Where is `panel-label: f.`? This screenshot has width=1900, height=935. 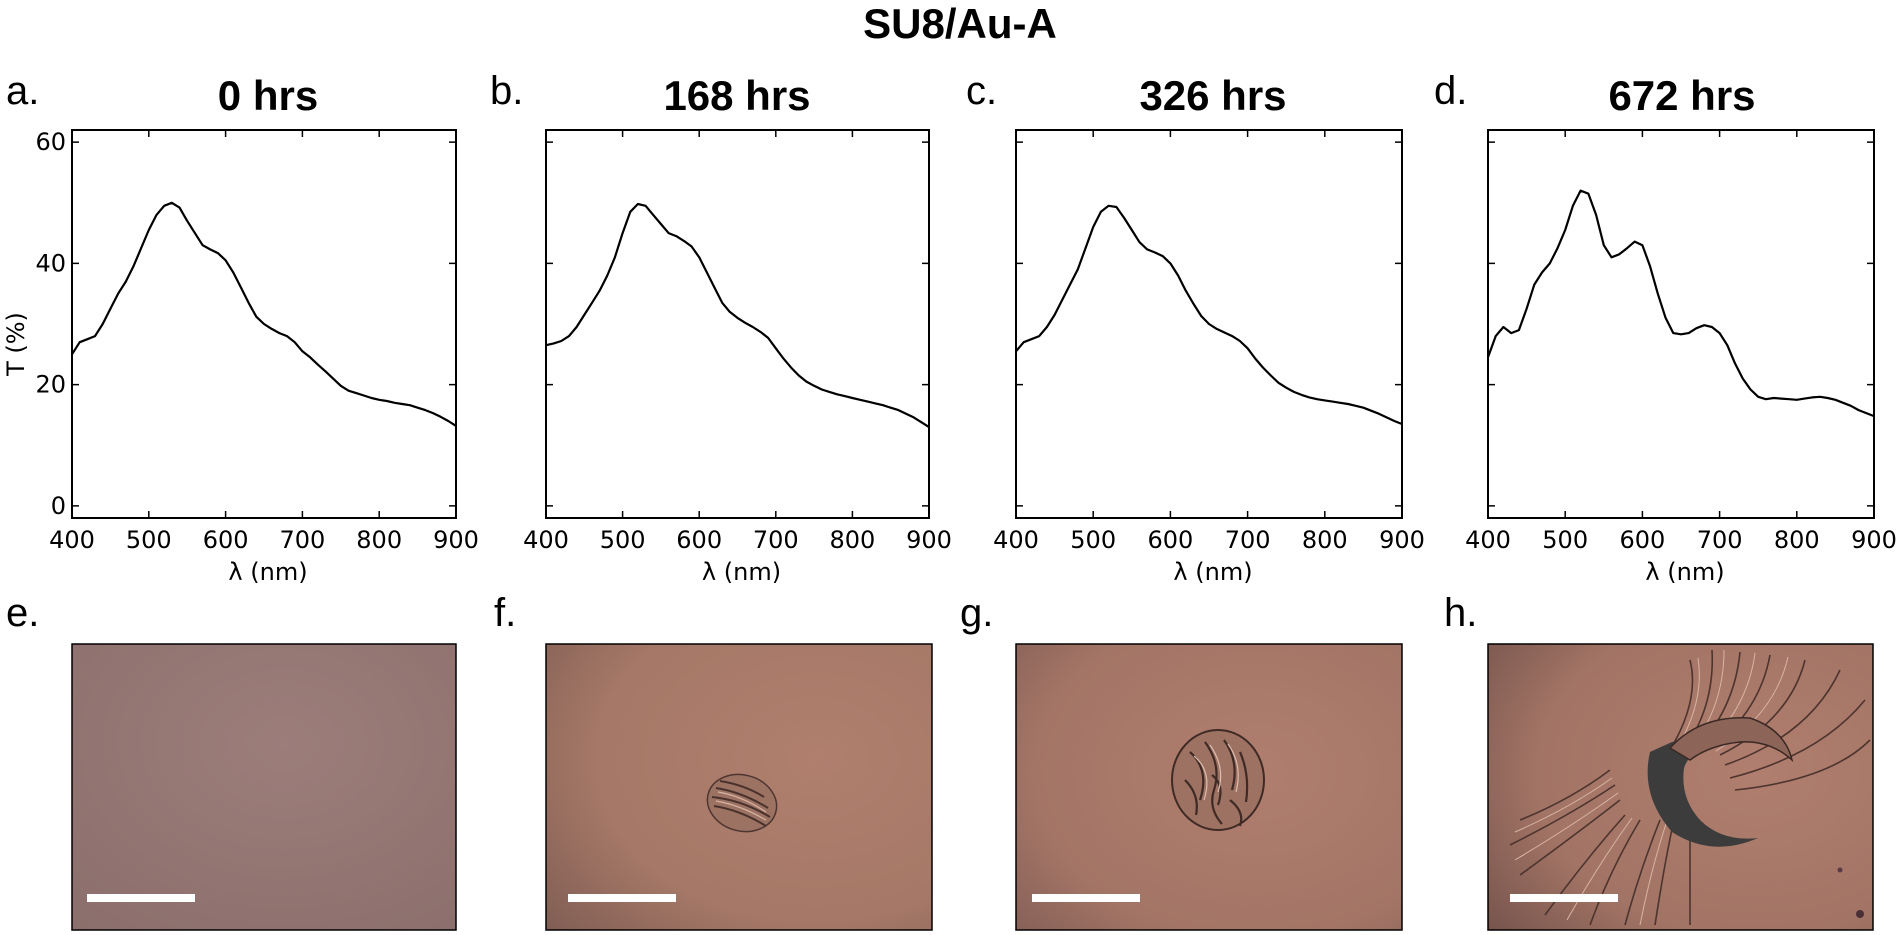 panel-label: f. is located at coordinates (505, 613).